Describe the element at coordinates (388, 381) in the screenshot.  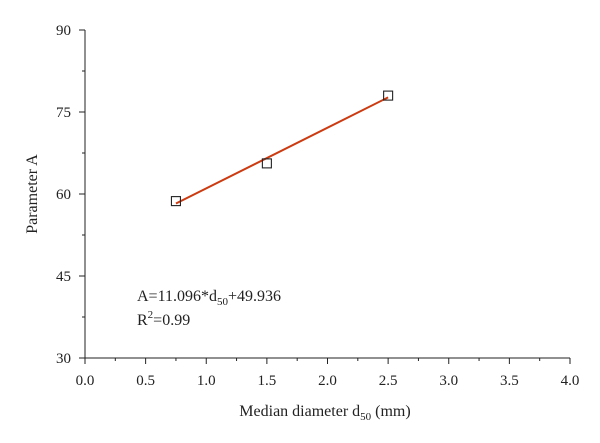
I see `x-tick-label: 2.5` at that location.